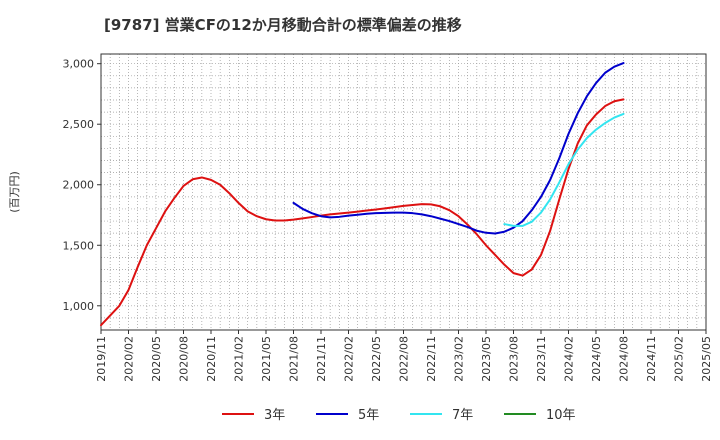 Image resolution: width=720 pixels, height=440 pixels. I want to click on legend-label-2: 5年, so click(368, 415).